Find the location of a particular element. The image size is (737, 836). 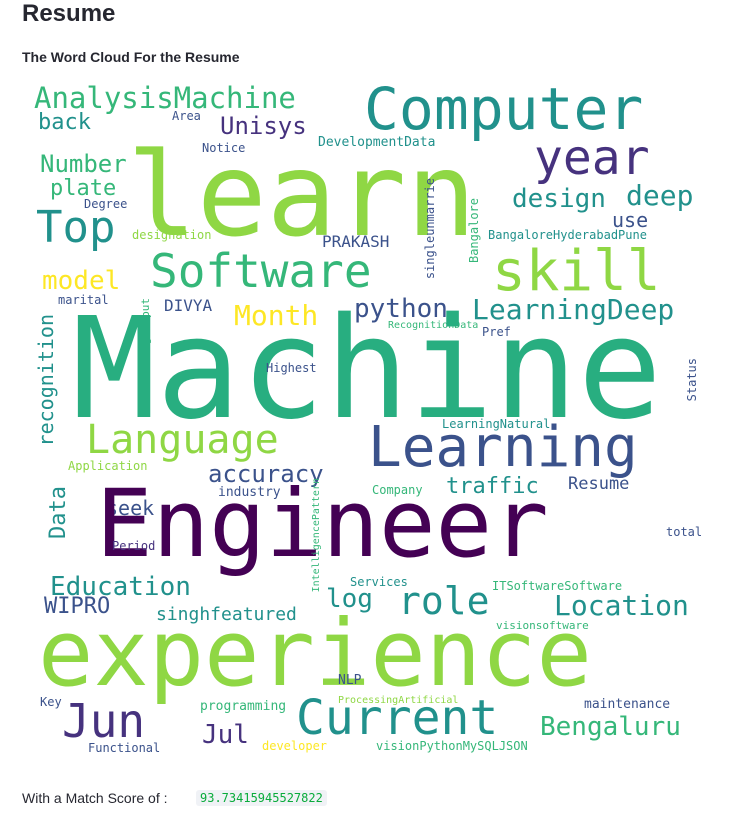

word: Unisys is located at coordinates (263, 126).